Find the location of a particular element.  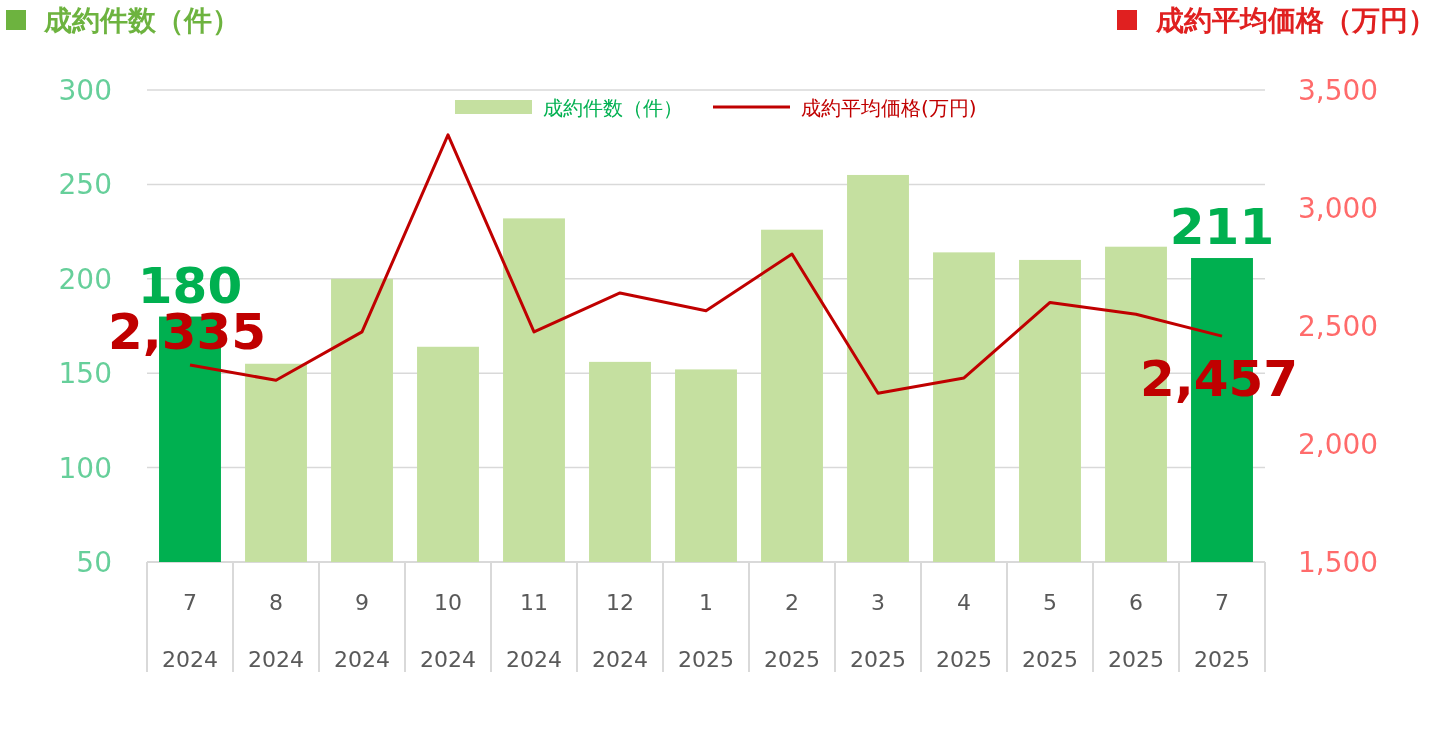

category-label: 9 2024 is located at coordinates (362, 631).